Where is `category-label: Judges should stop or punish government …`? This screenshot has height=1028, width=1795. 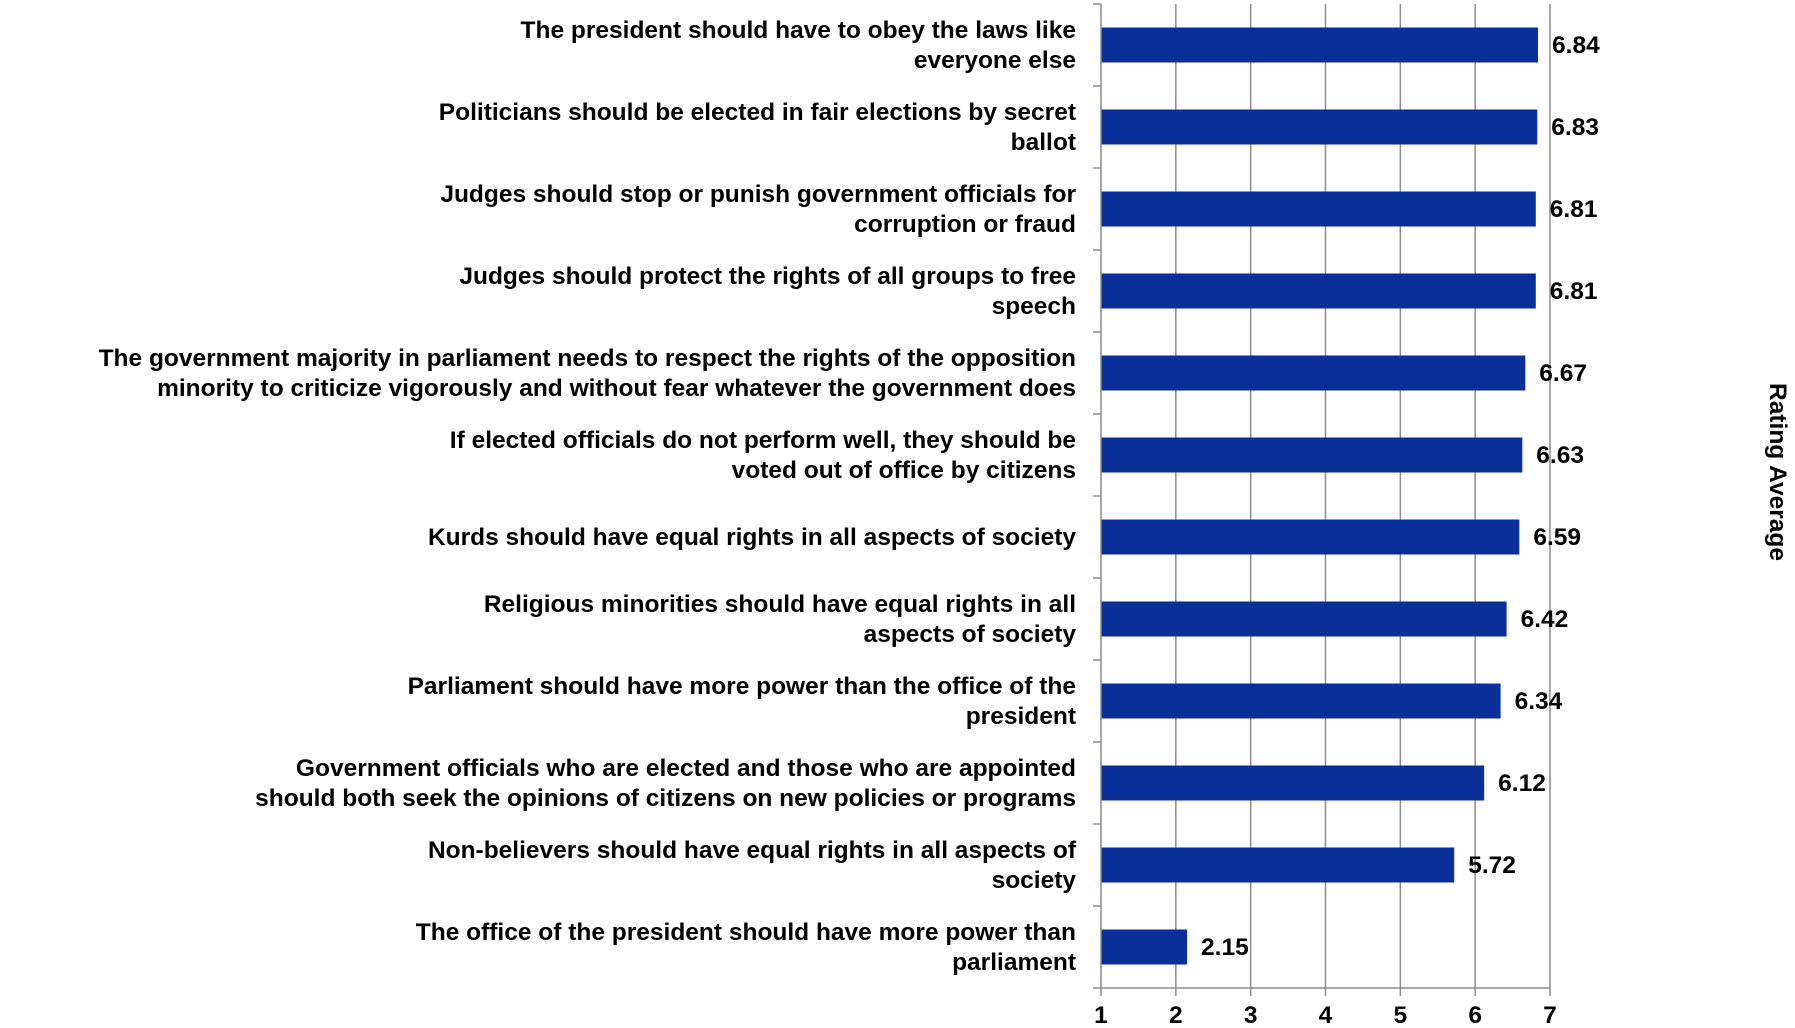
category-label: Judges should stop or punish government … is located at coordinates (758, 194).